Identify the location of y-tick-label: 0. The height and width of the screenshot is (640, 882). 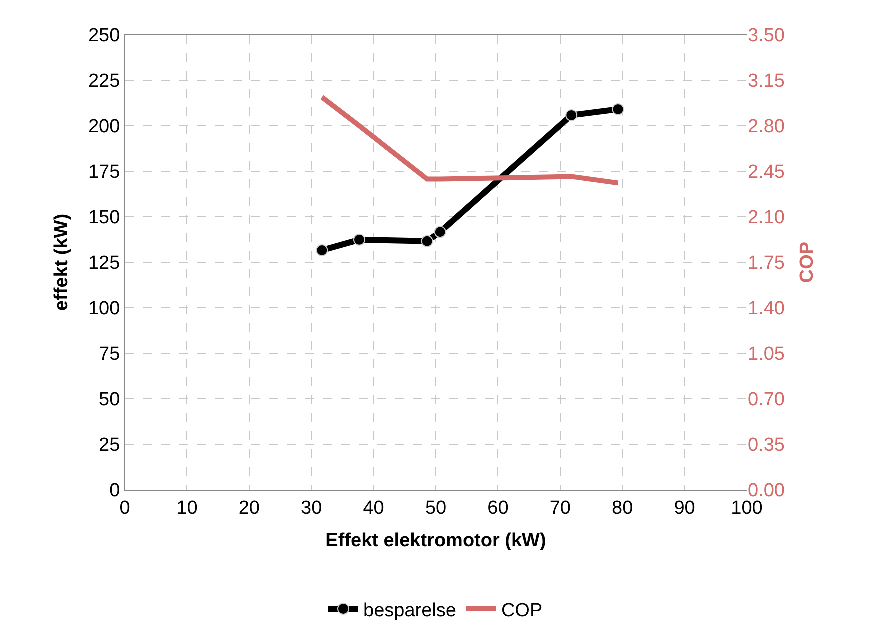
(115, 491).